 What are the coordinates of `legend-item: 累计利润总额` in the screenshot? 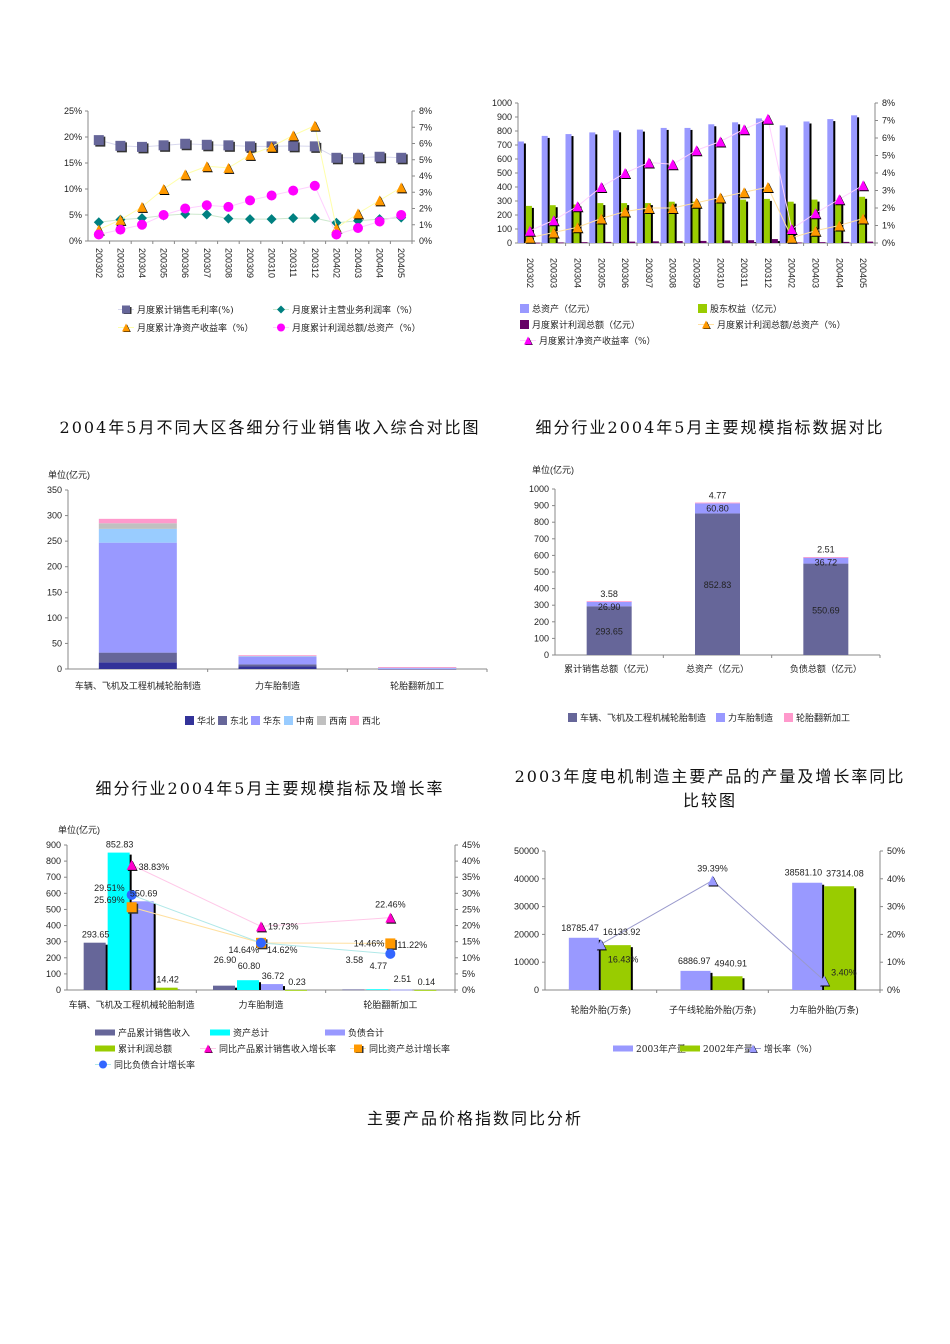 It's located at (133, 1048).